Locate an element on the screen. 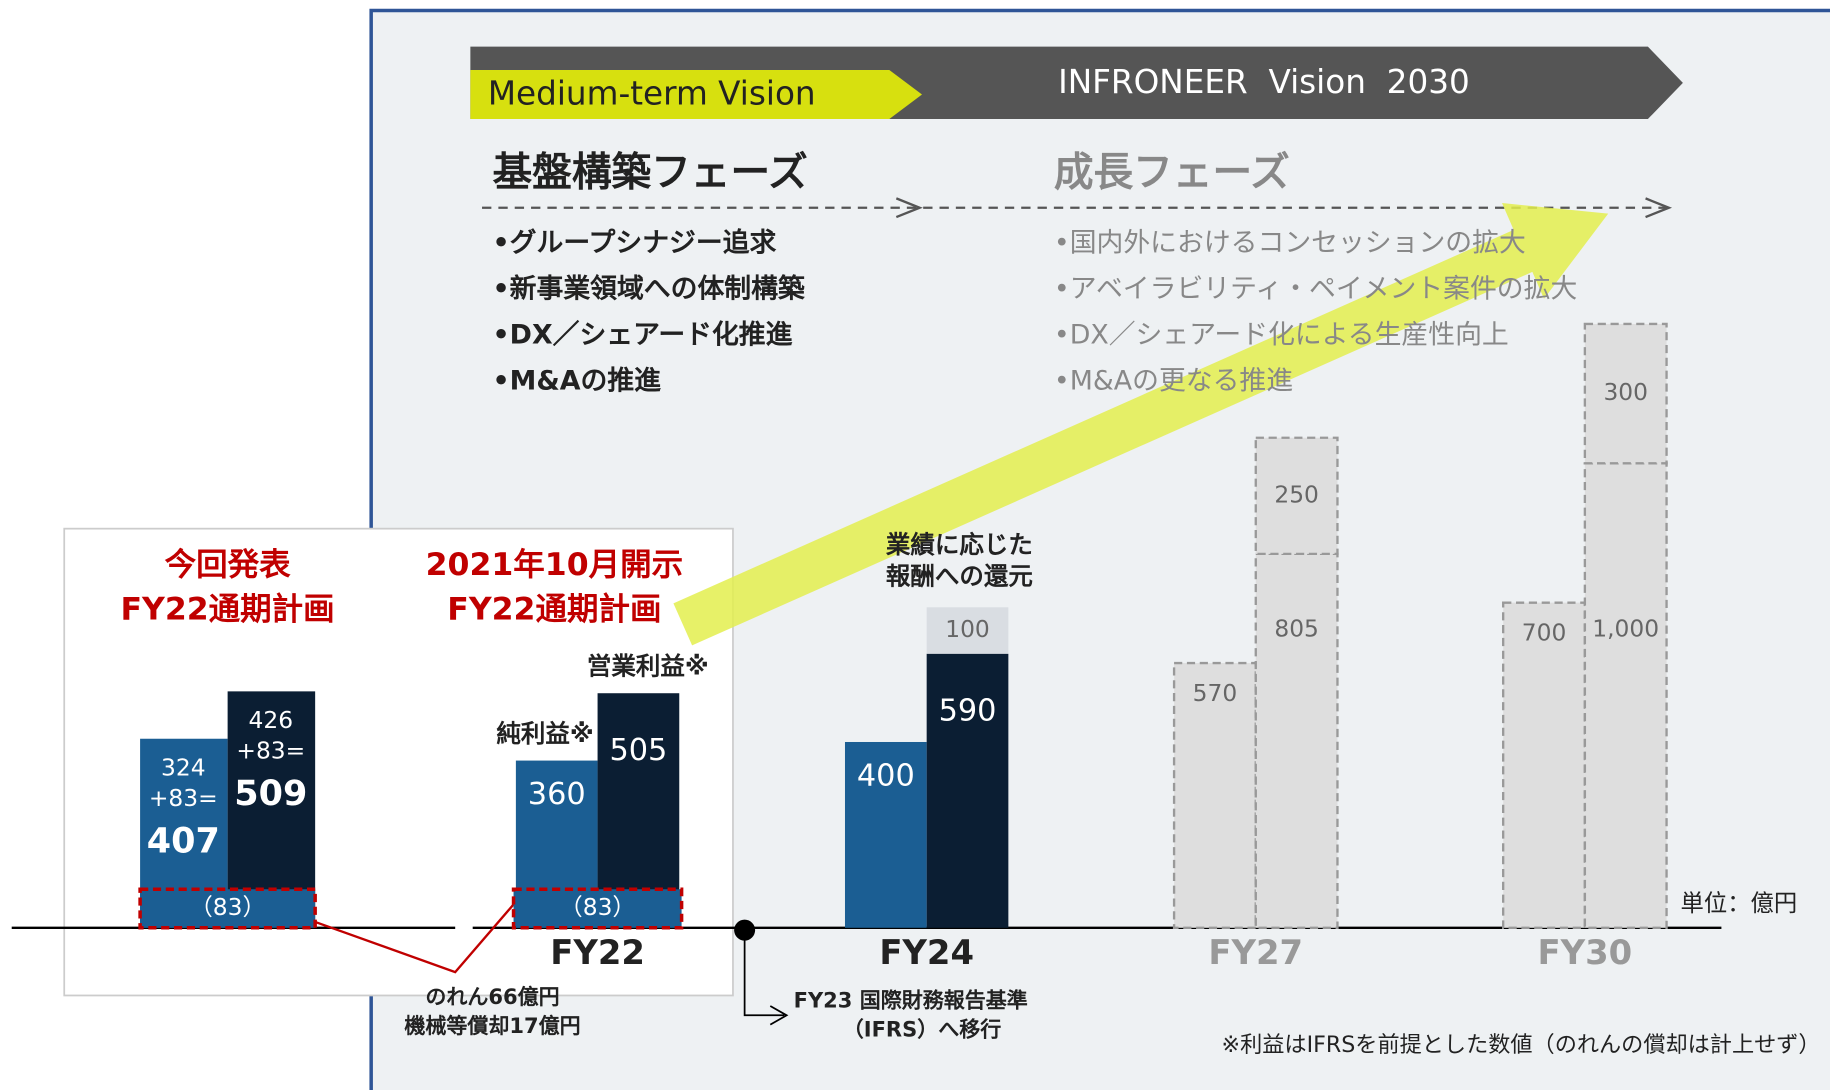  phase-title: 成長フェーズ is located at coordinates (1172, 173).